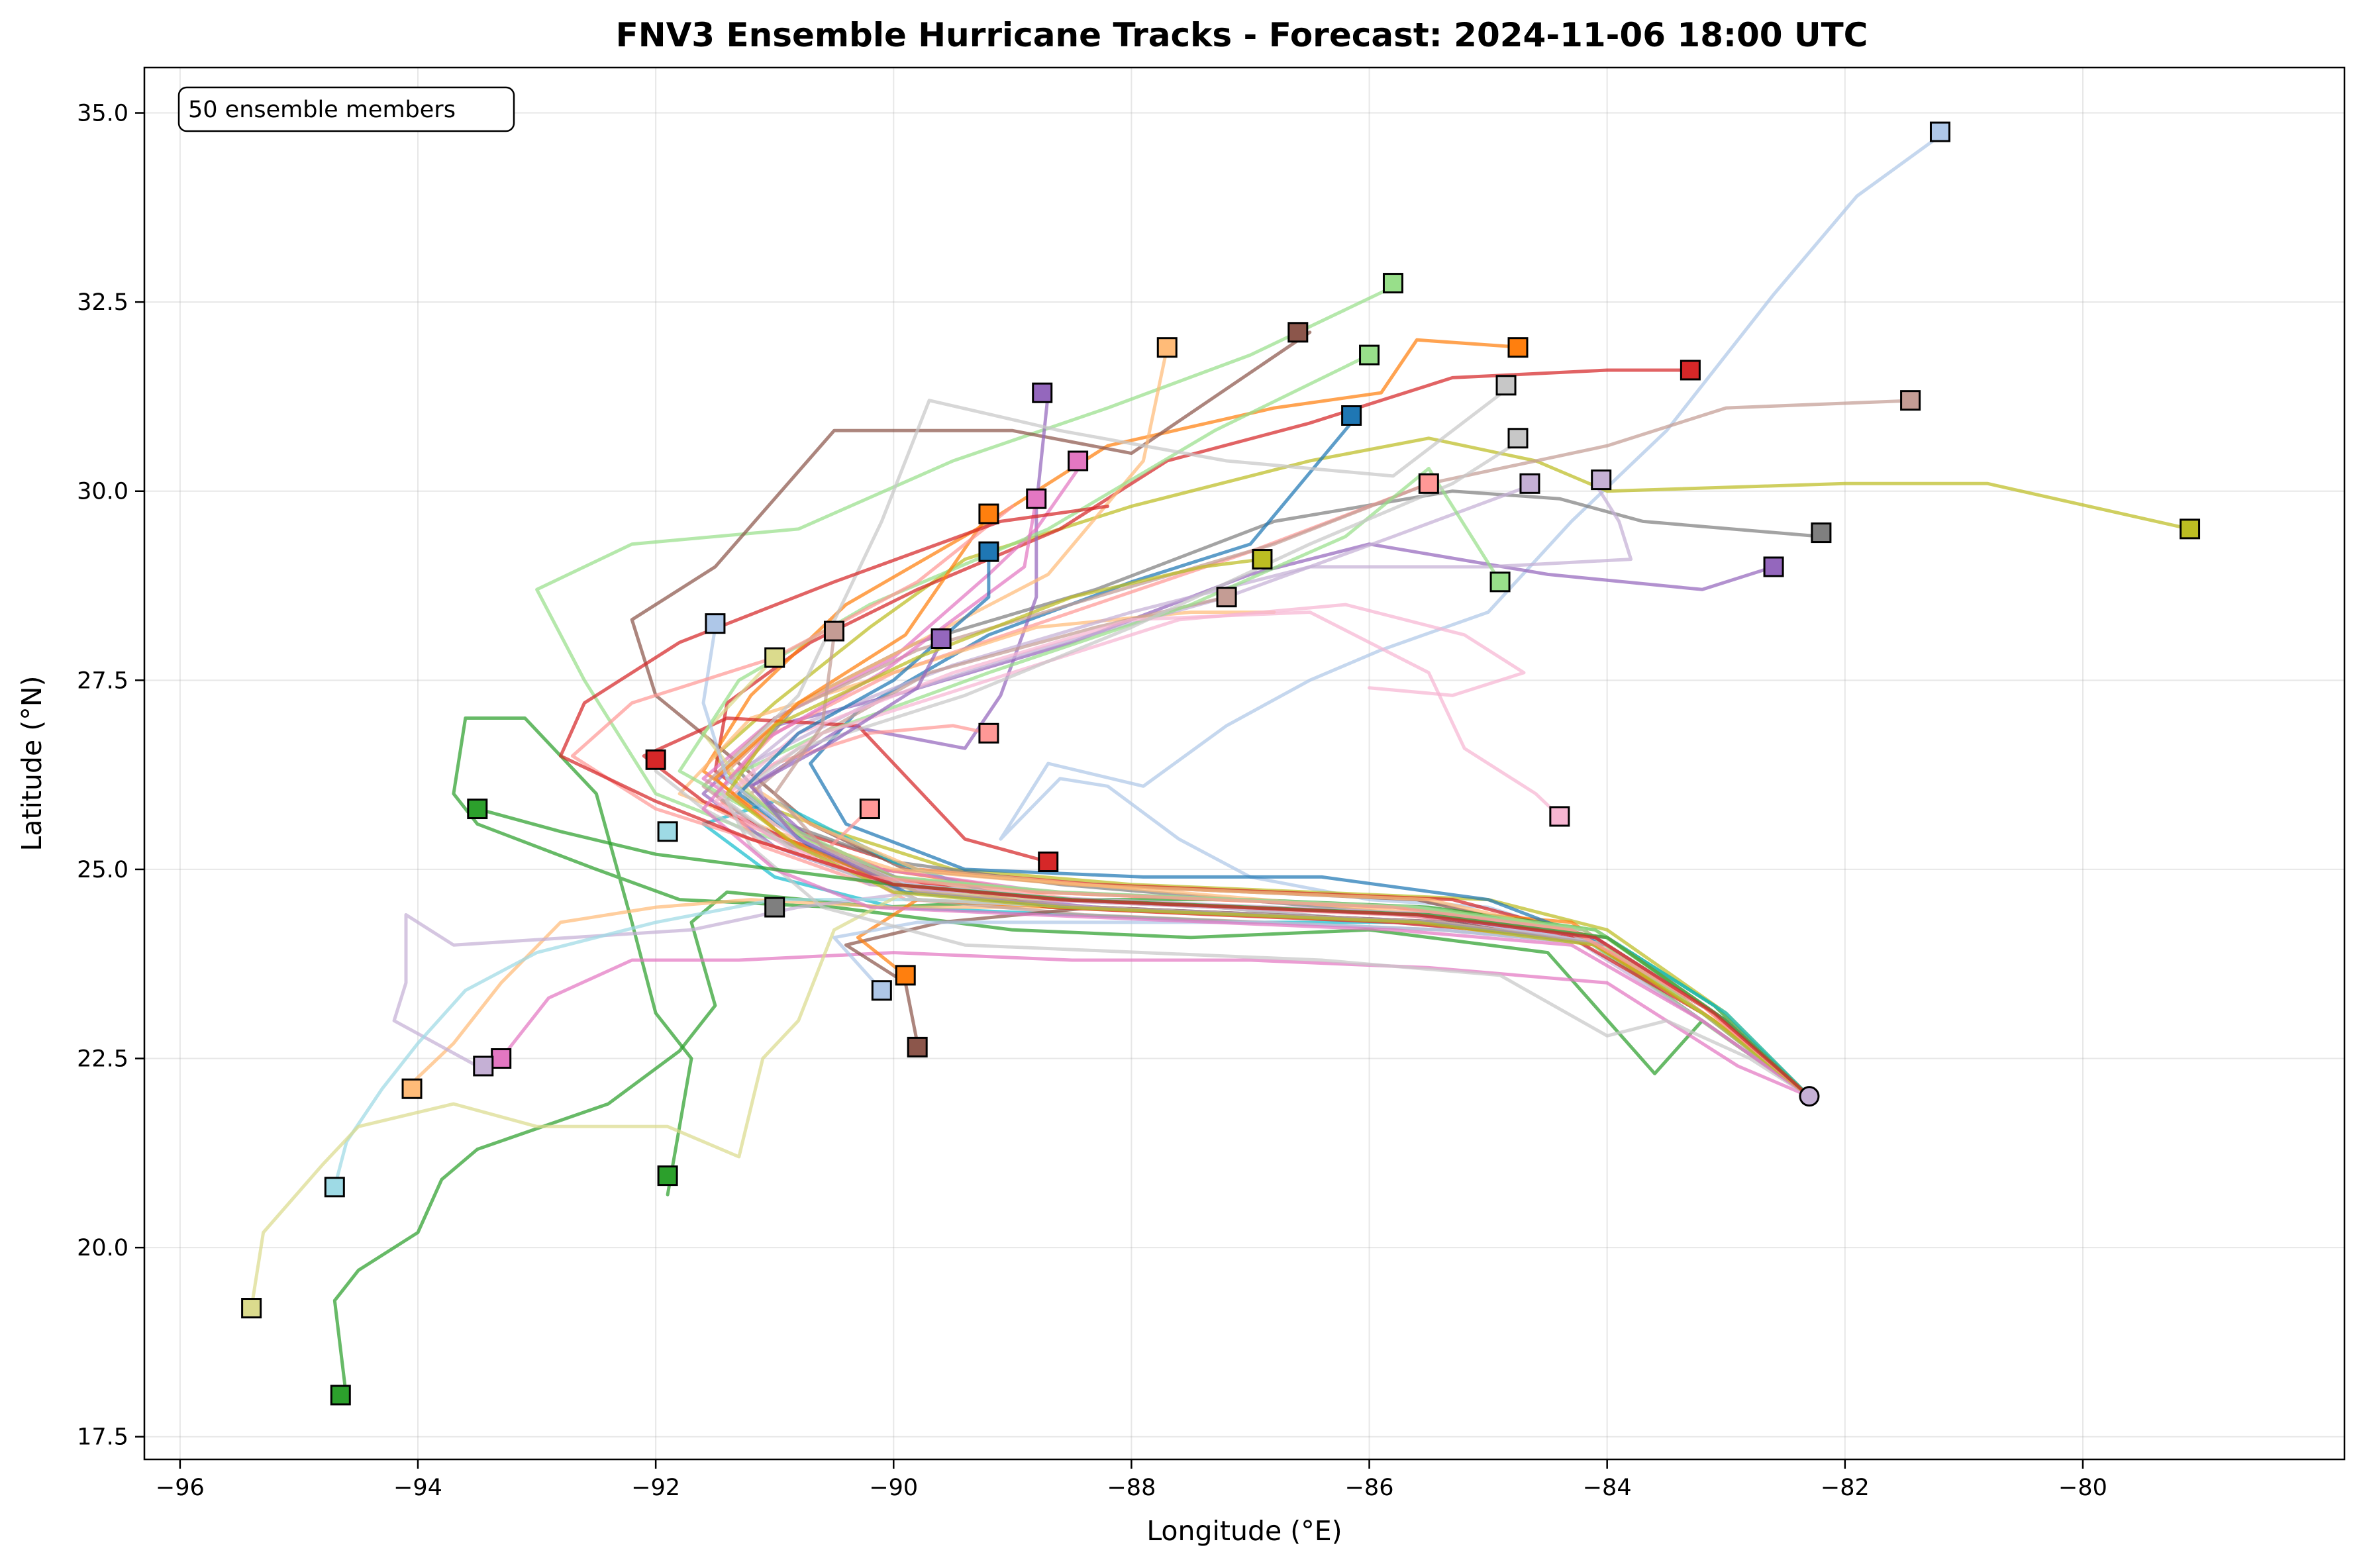 This screenshot has width=2363, height=1568. I want to click on y-tick-label: 22.5, so click(103, 1059).